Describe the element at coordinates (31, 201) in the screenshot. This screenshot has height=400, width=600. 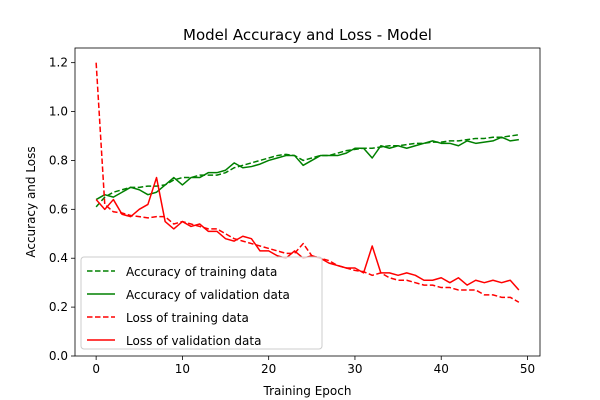
I see `y-axis-label: Accuracy and Loss` at that location.